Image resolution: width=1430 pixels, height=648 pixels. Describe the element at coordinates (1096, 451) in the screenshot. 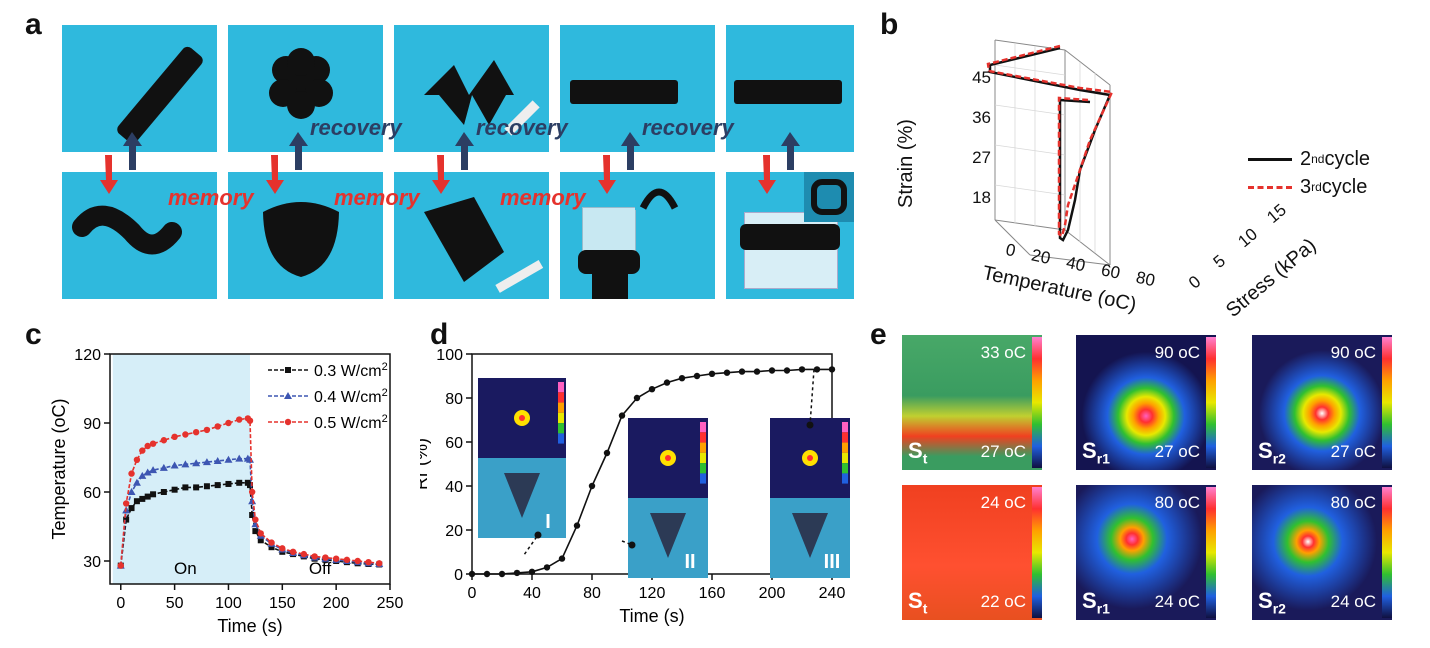

I see `sample-label: Sr1` at that location.